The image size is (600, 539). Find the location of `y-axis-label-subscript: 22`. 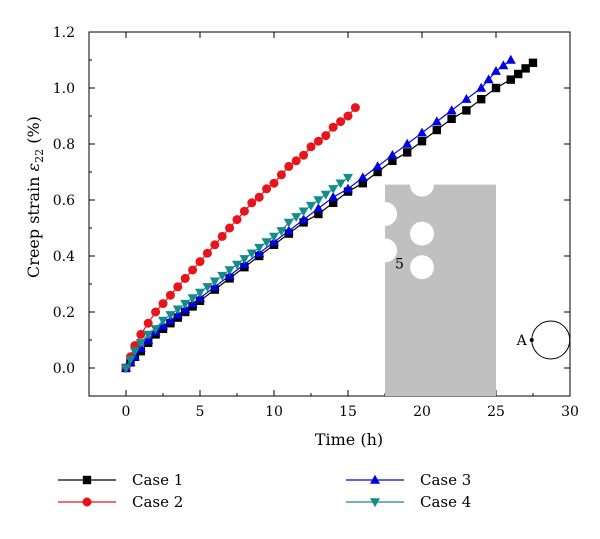

y-axis-label-subscript: 22 is located at coordinates (39, 156).